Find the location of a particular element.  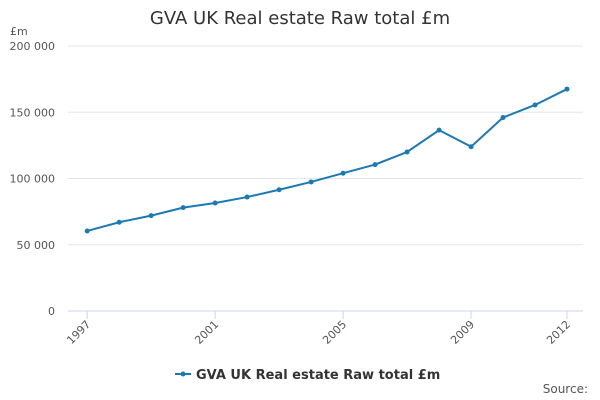

legend-label: GVA UK Real estate Raw total £m is located at coordinates (318, 375).